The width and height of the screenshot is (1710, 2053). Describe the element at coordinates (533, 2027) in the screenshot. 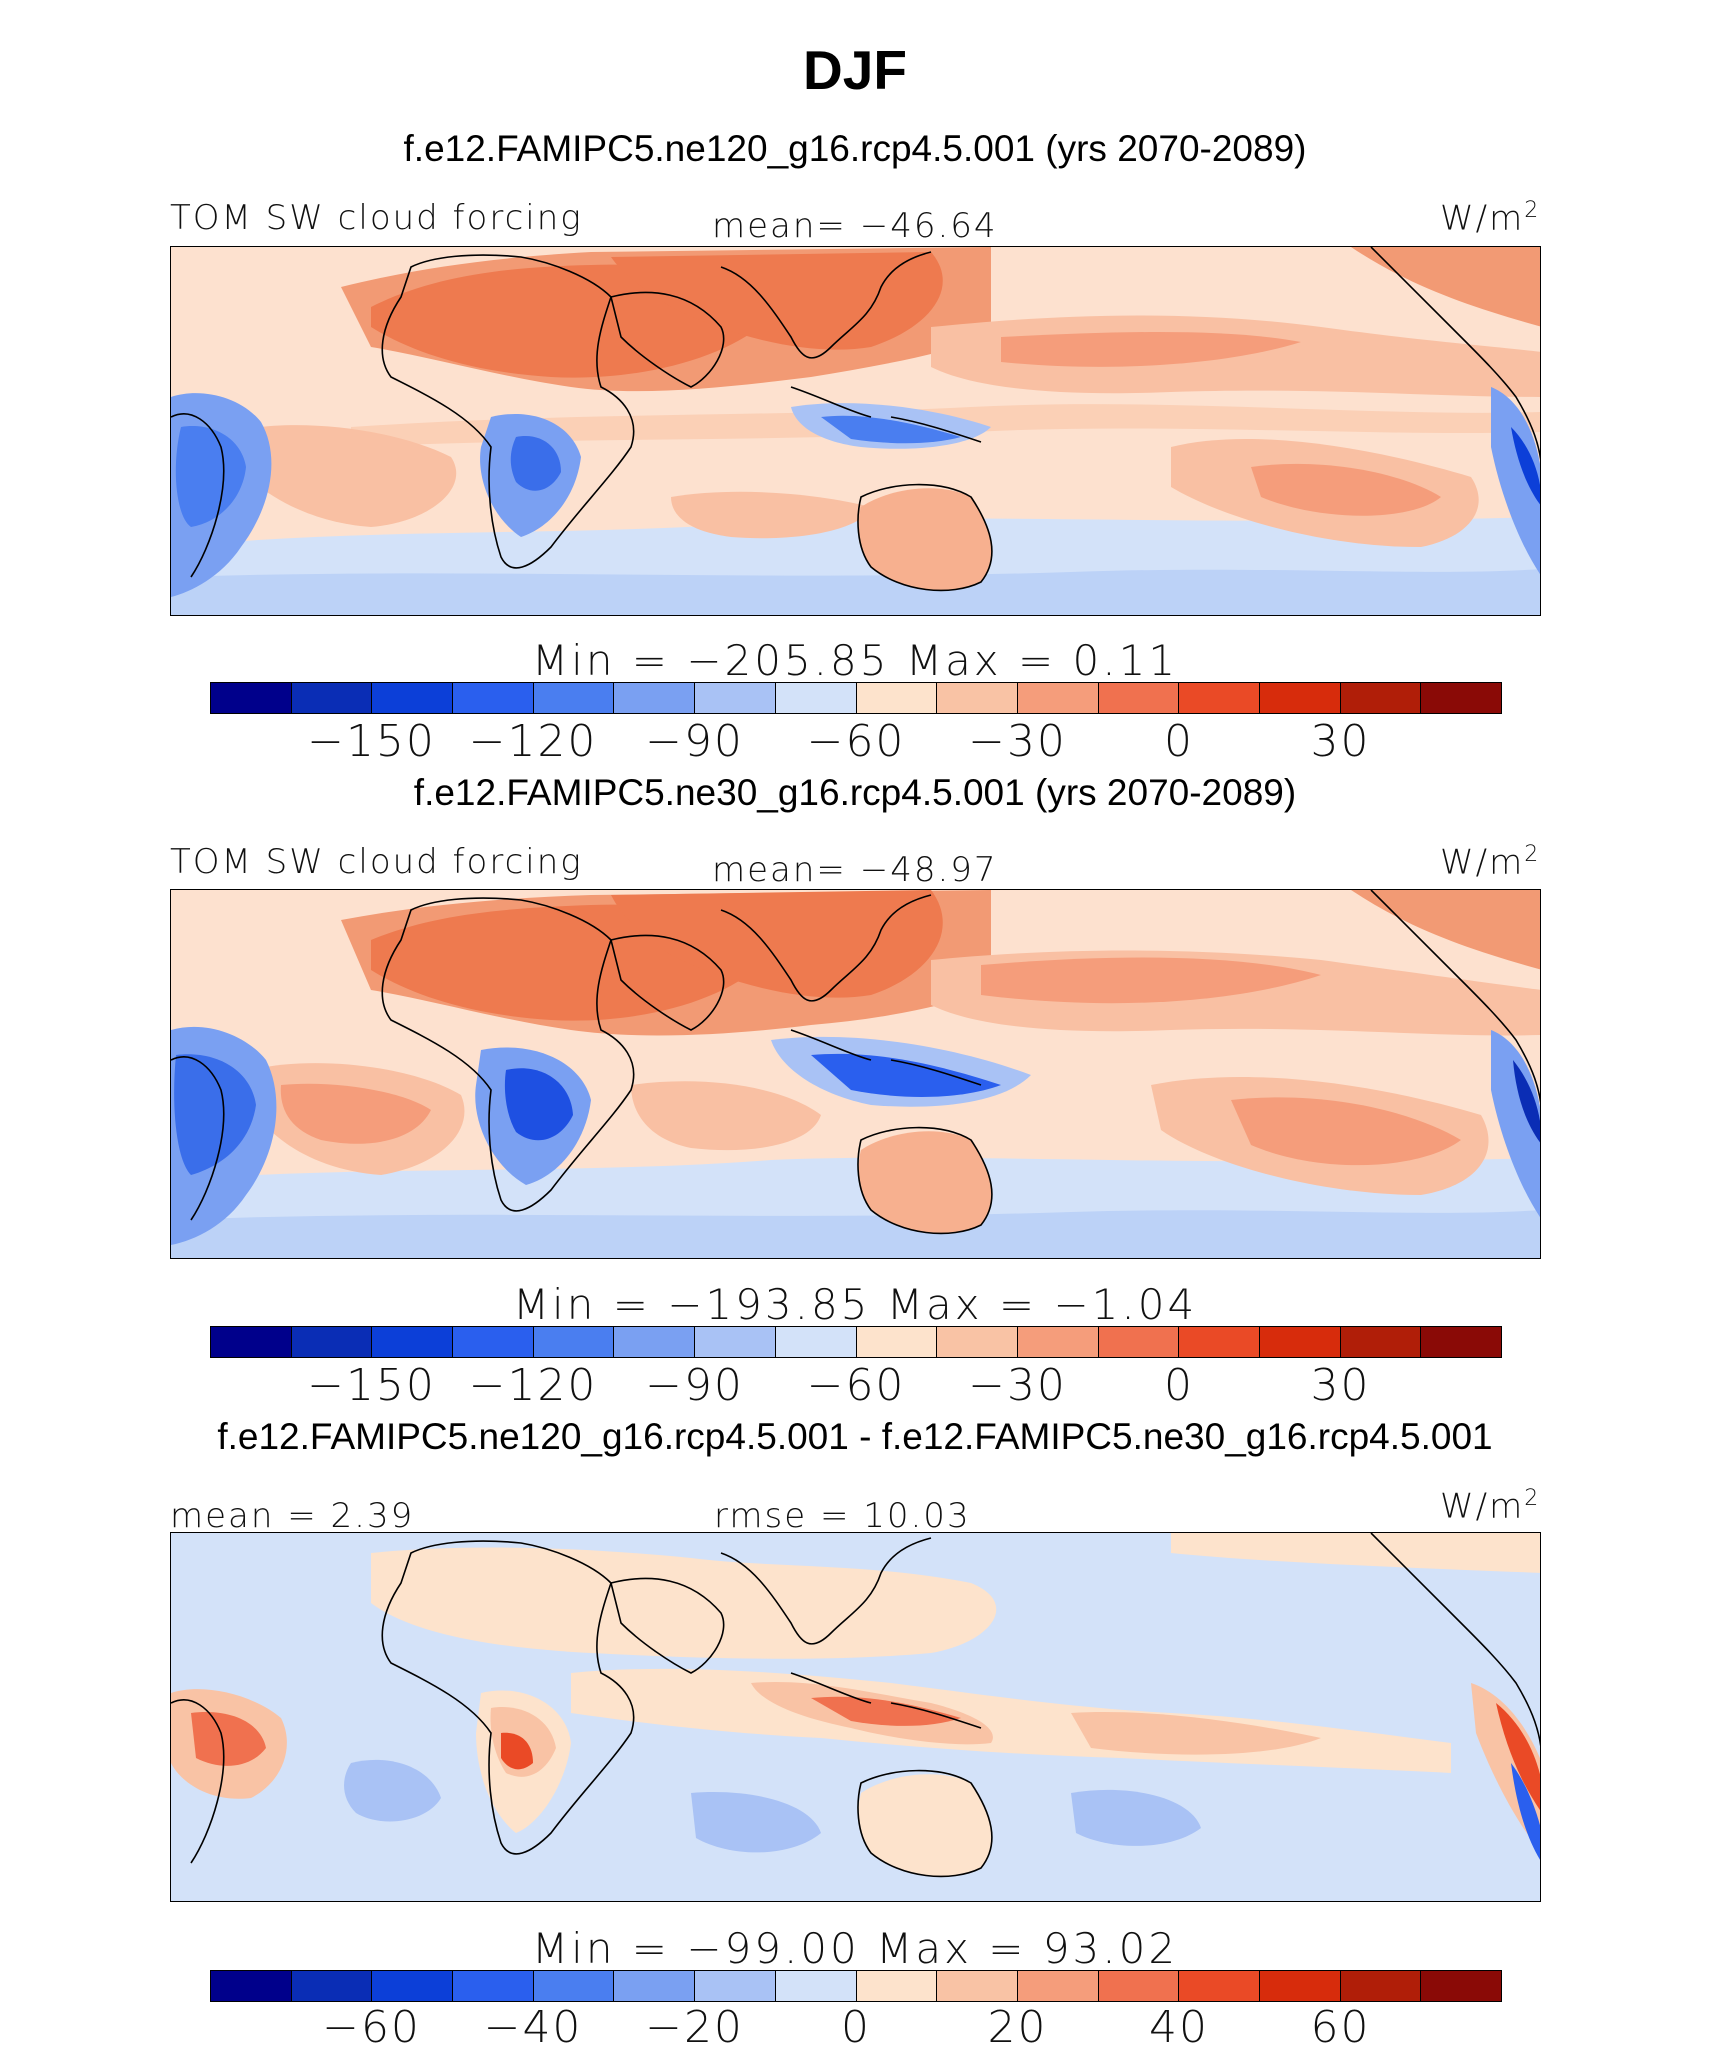

I see `colorbar-tick-label: −40` at that location.